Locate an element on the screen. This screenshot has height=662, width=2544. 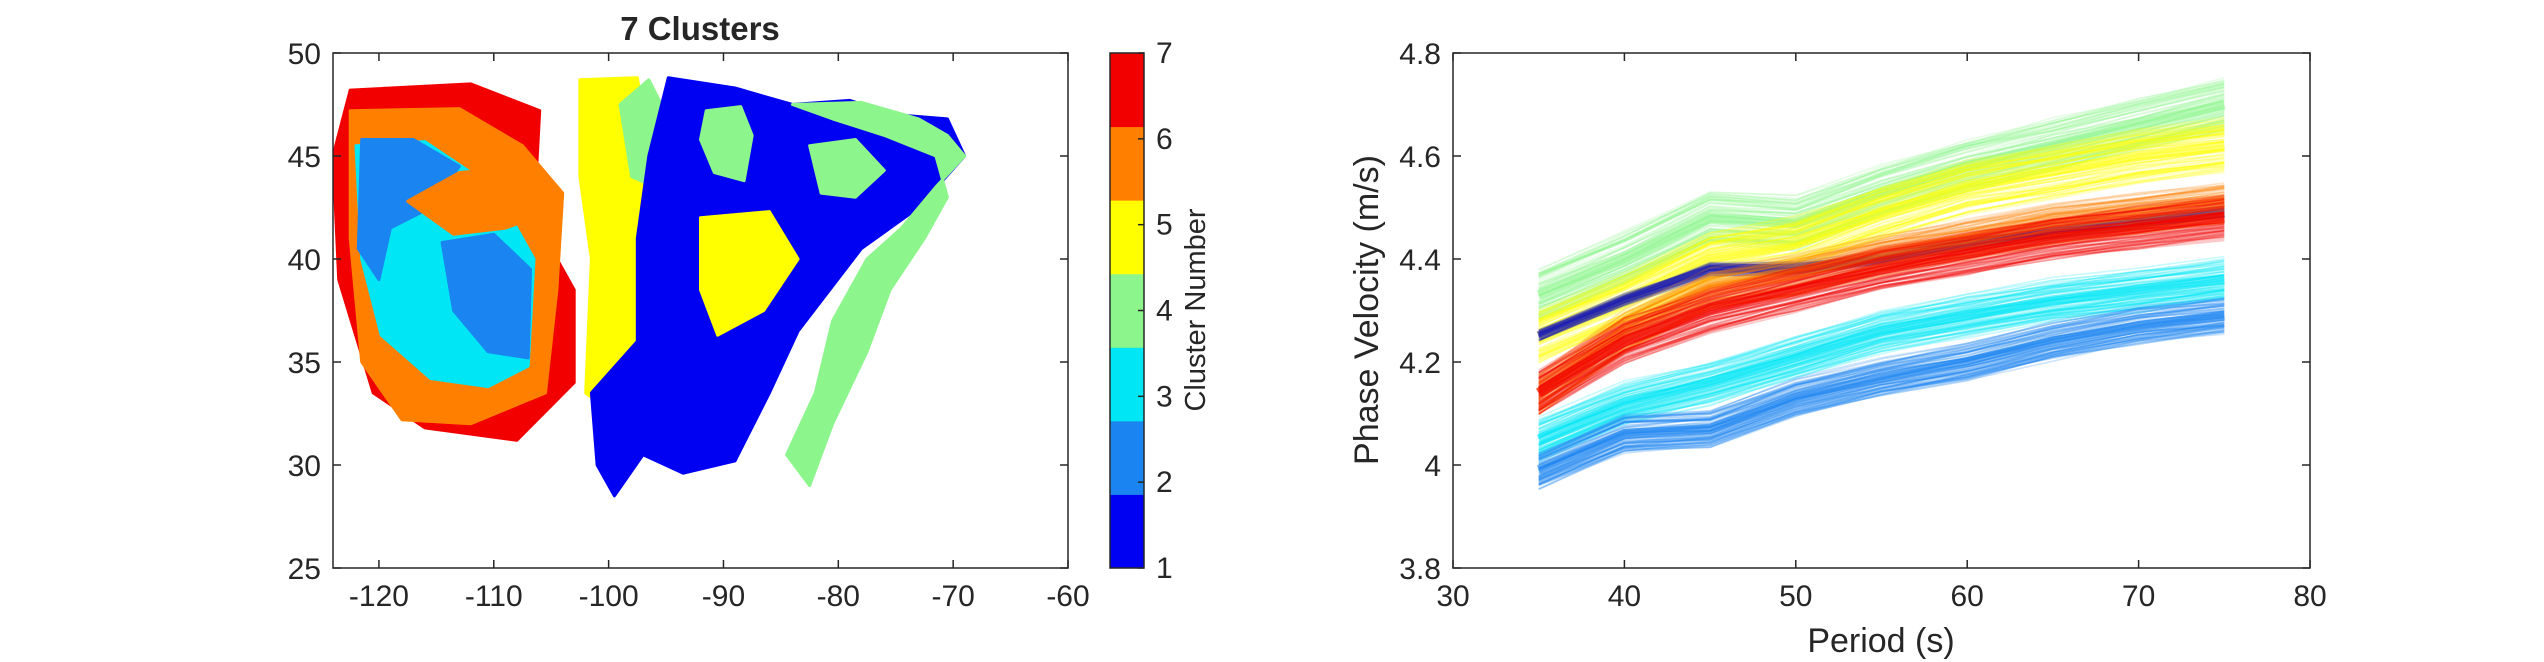
colorbar-tick-label: 1 is located at coordinates (1164, 568).